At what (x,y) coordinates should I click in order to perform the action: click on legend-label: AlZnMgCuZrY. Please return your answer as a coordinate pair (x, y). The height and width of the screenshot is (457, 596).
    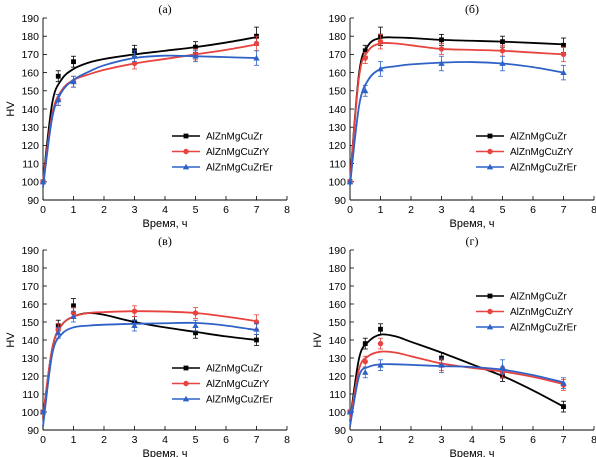
    Looking at the image, I should click on (542, 152).